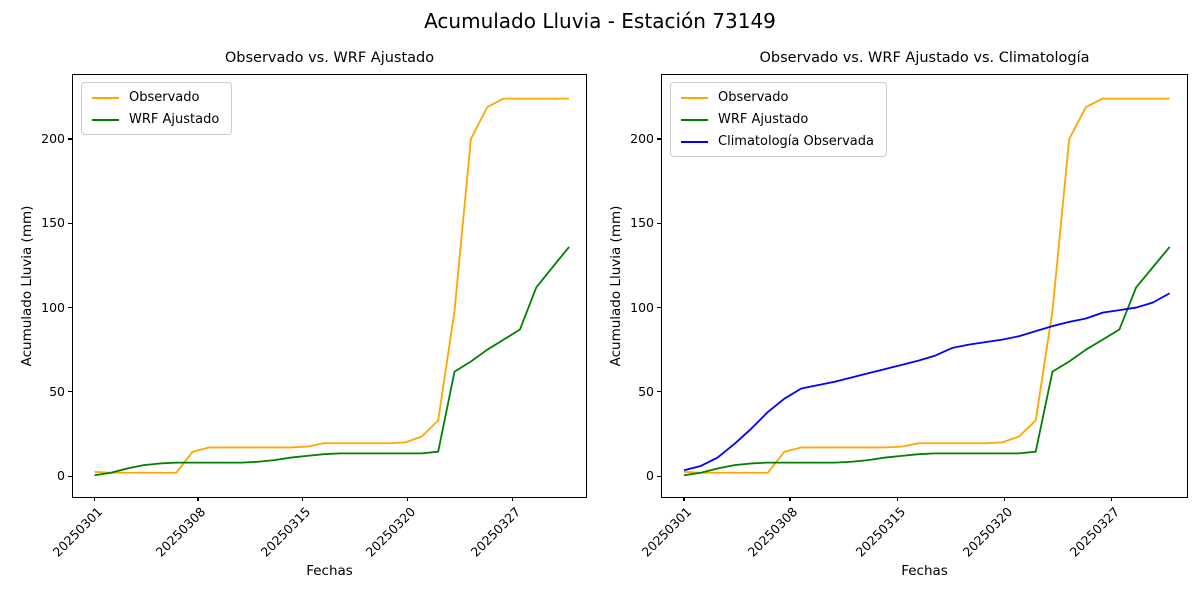 The width and height of the screenshot is (1200, 600). I want to click on subplot-title: Observado vs. WRF Ajustado, so click(329, 58).